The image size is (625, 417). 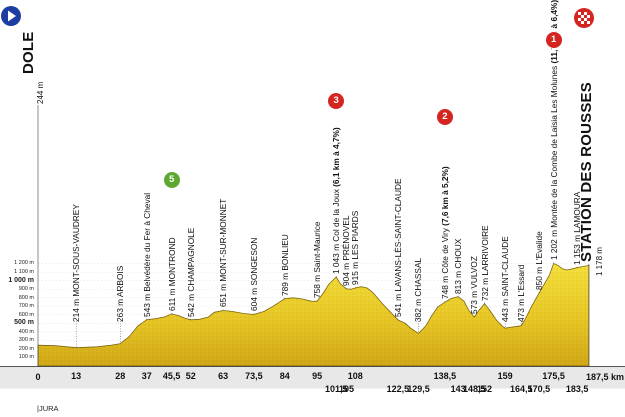 What do you see at coordinates (418, 389) in the screenshot?
I see `km-label: 129,5` at bounding box center [418, 389].